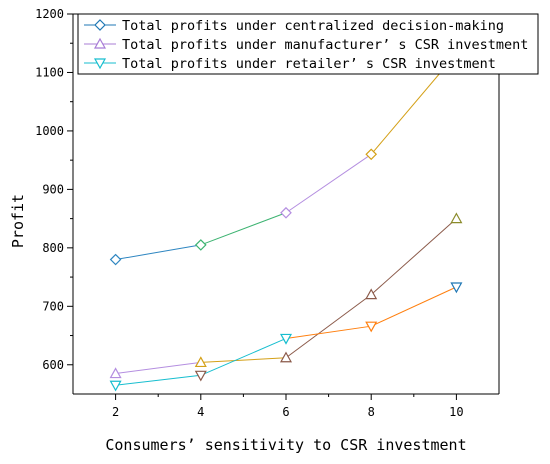  What do you see at coordinates (53, 365) in the screenshot?
I see `y-tick-label: 600` at bounding box center [53, 365].